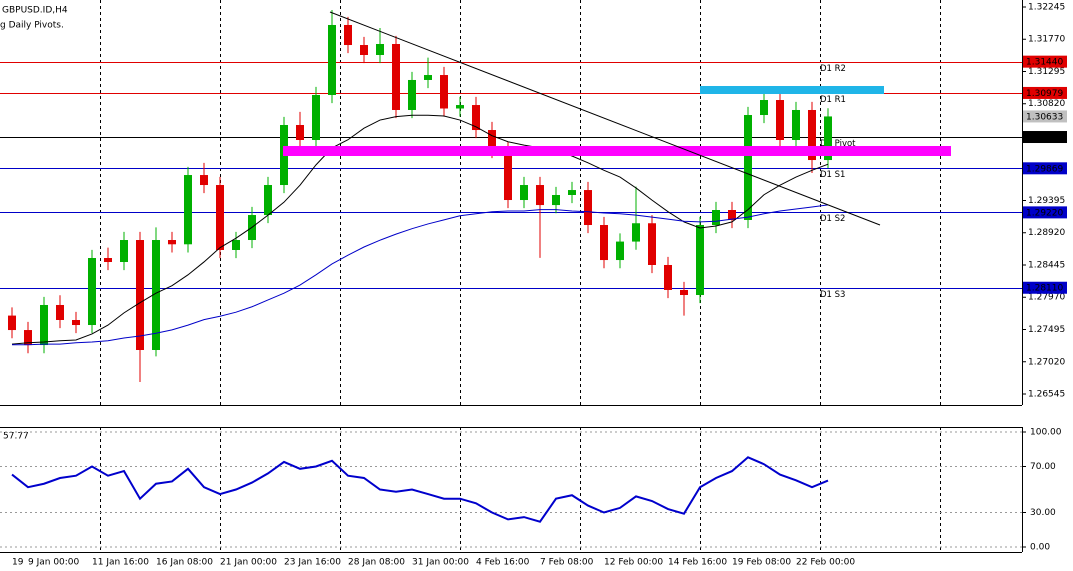  Describe the element at coordinates (1043, 467) in the screenshot. I see `y-tick-label: 70.00` at that location.